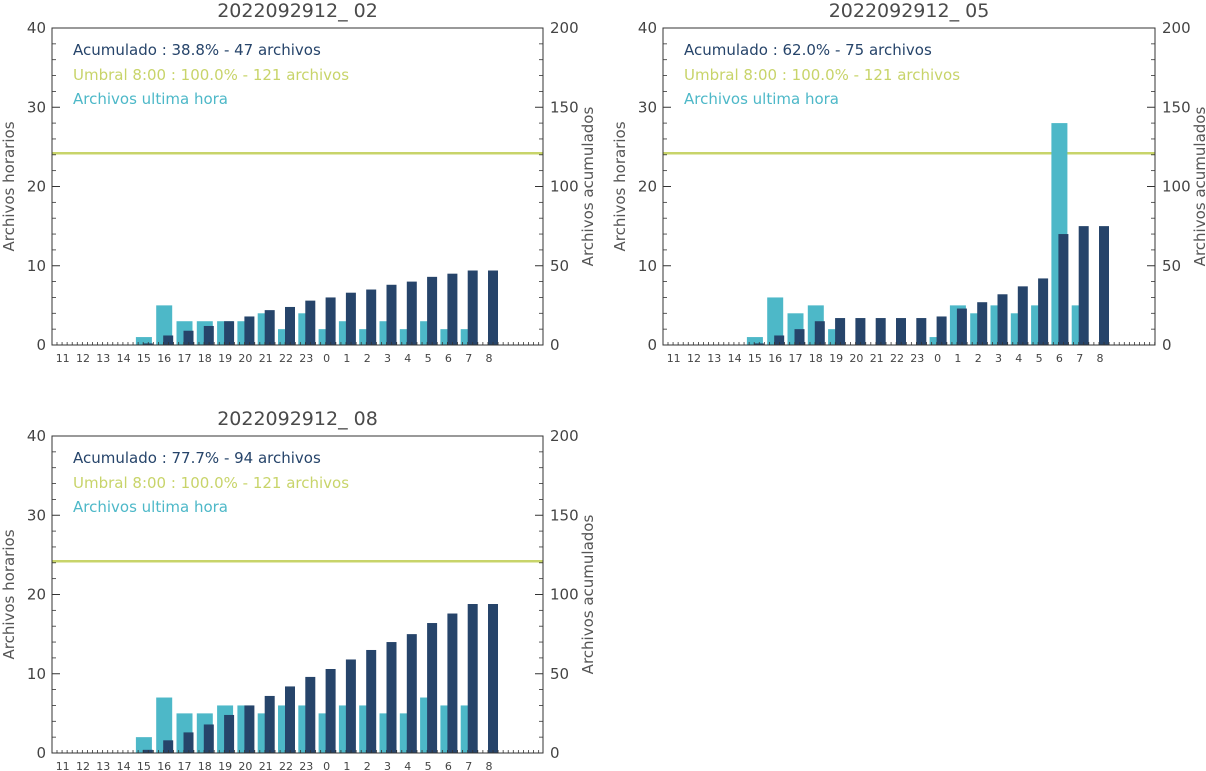 This screenshot has height=771, width=1206. I want to click on x-tick-label: 15, so click(144, 358).